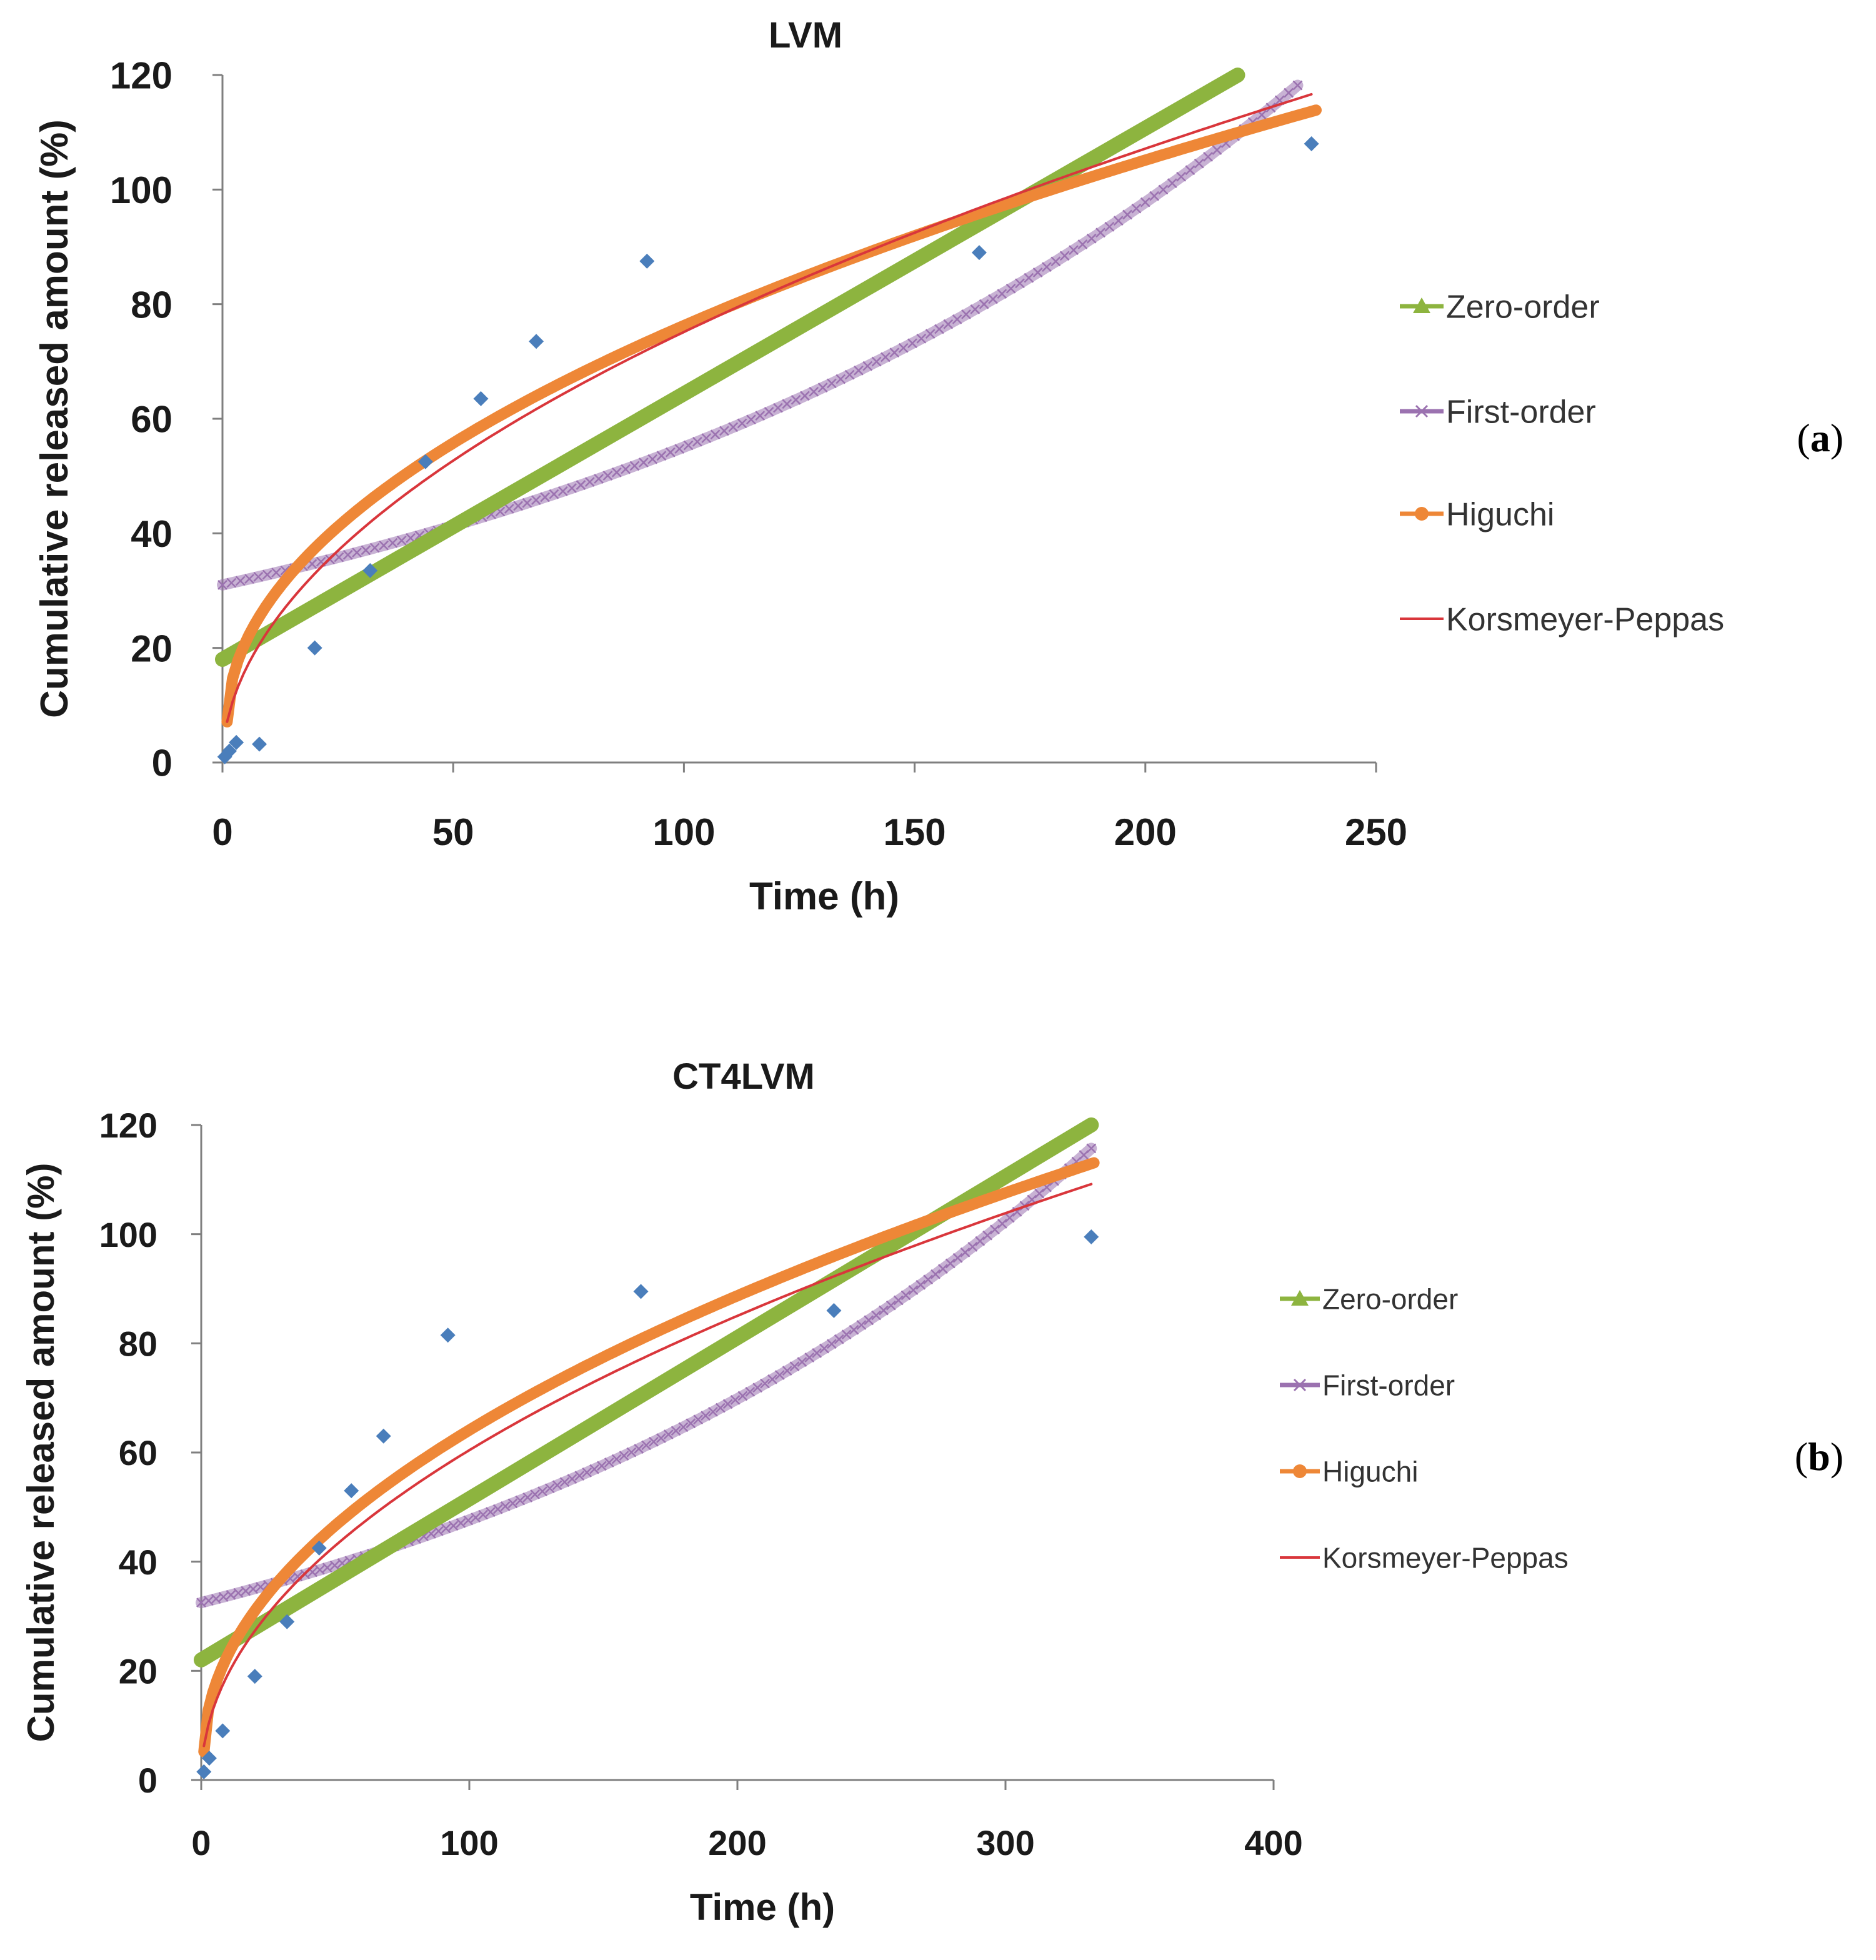 The image size is (1876, 1960). Describe the element at coordinates (41, 1452) in the screenshot. I see `y-axis-label: Cumulative released amount (%)` at that location.